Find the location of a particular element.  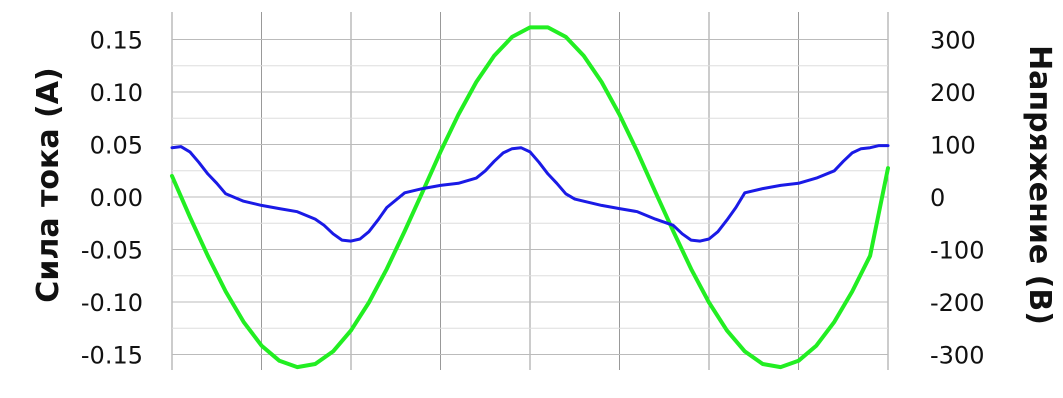

y2-tick-label: -200 is located at coordinates (957, 303).